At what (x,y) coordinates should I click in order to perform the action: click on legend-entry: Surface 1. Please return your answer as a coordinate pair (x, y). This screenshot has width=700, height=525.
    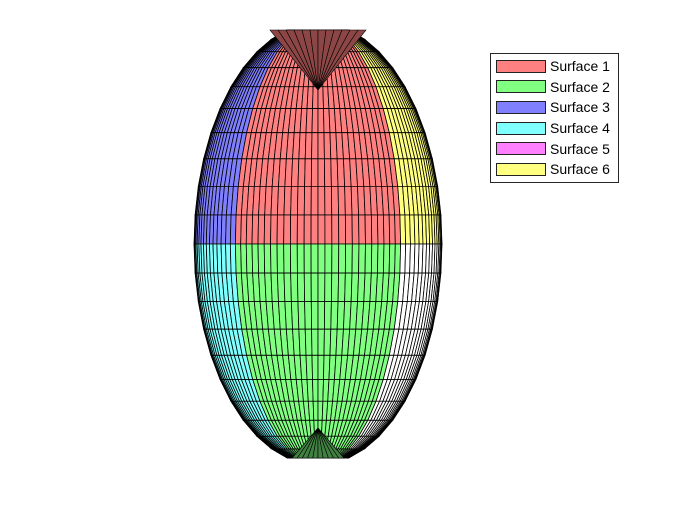
    Looking at the image, I should click on (554, 66).